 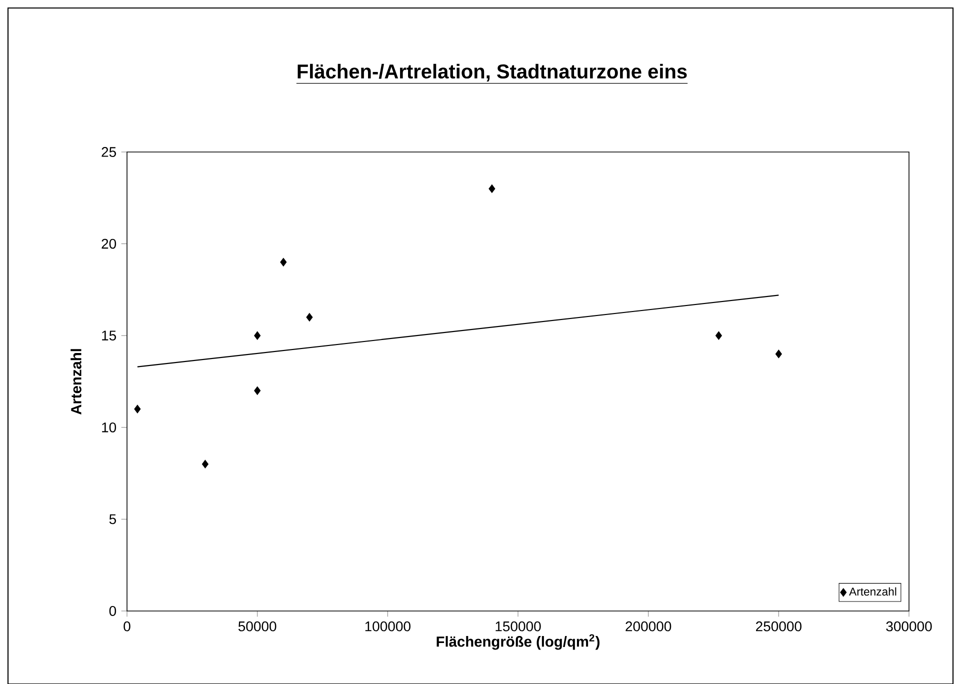 I want to click on x-tick-label: 200000, so click(x=649, y=626).